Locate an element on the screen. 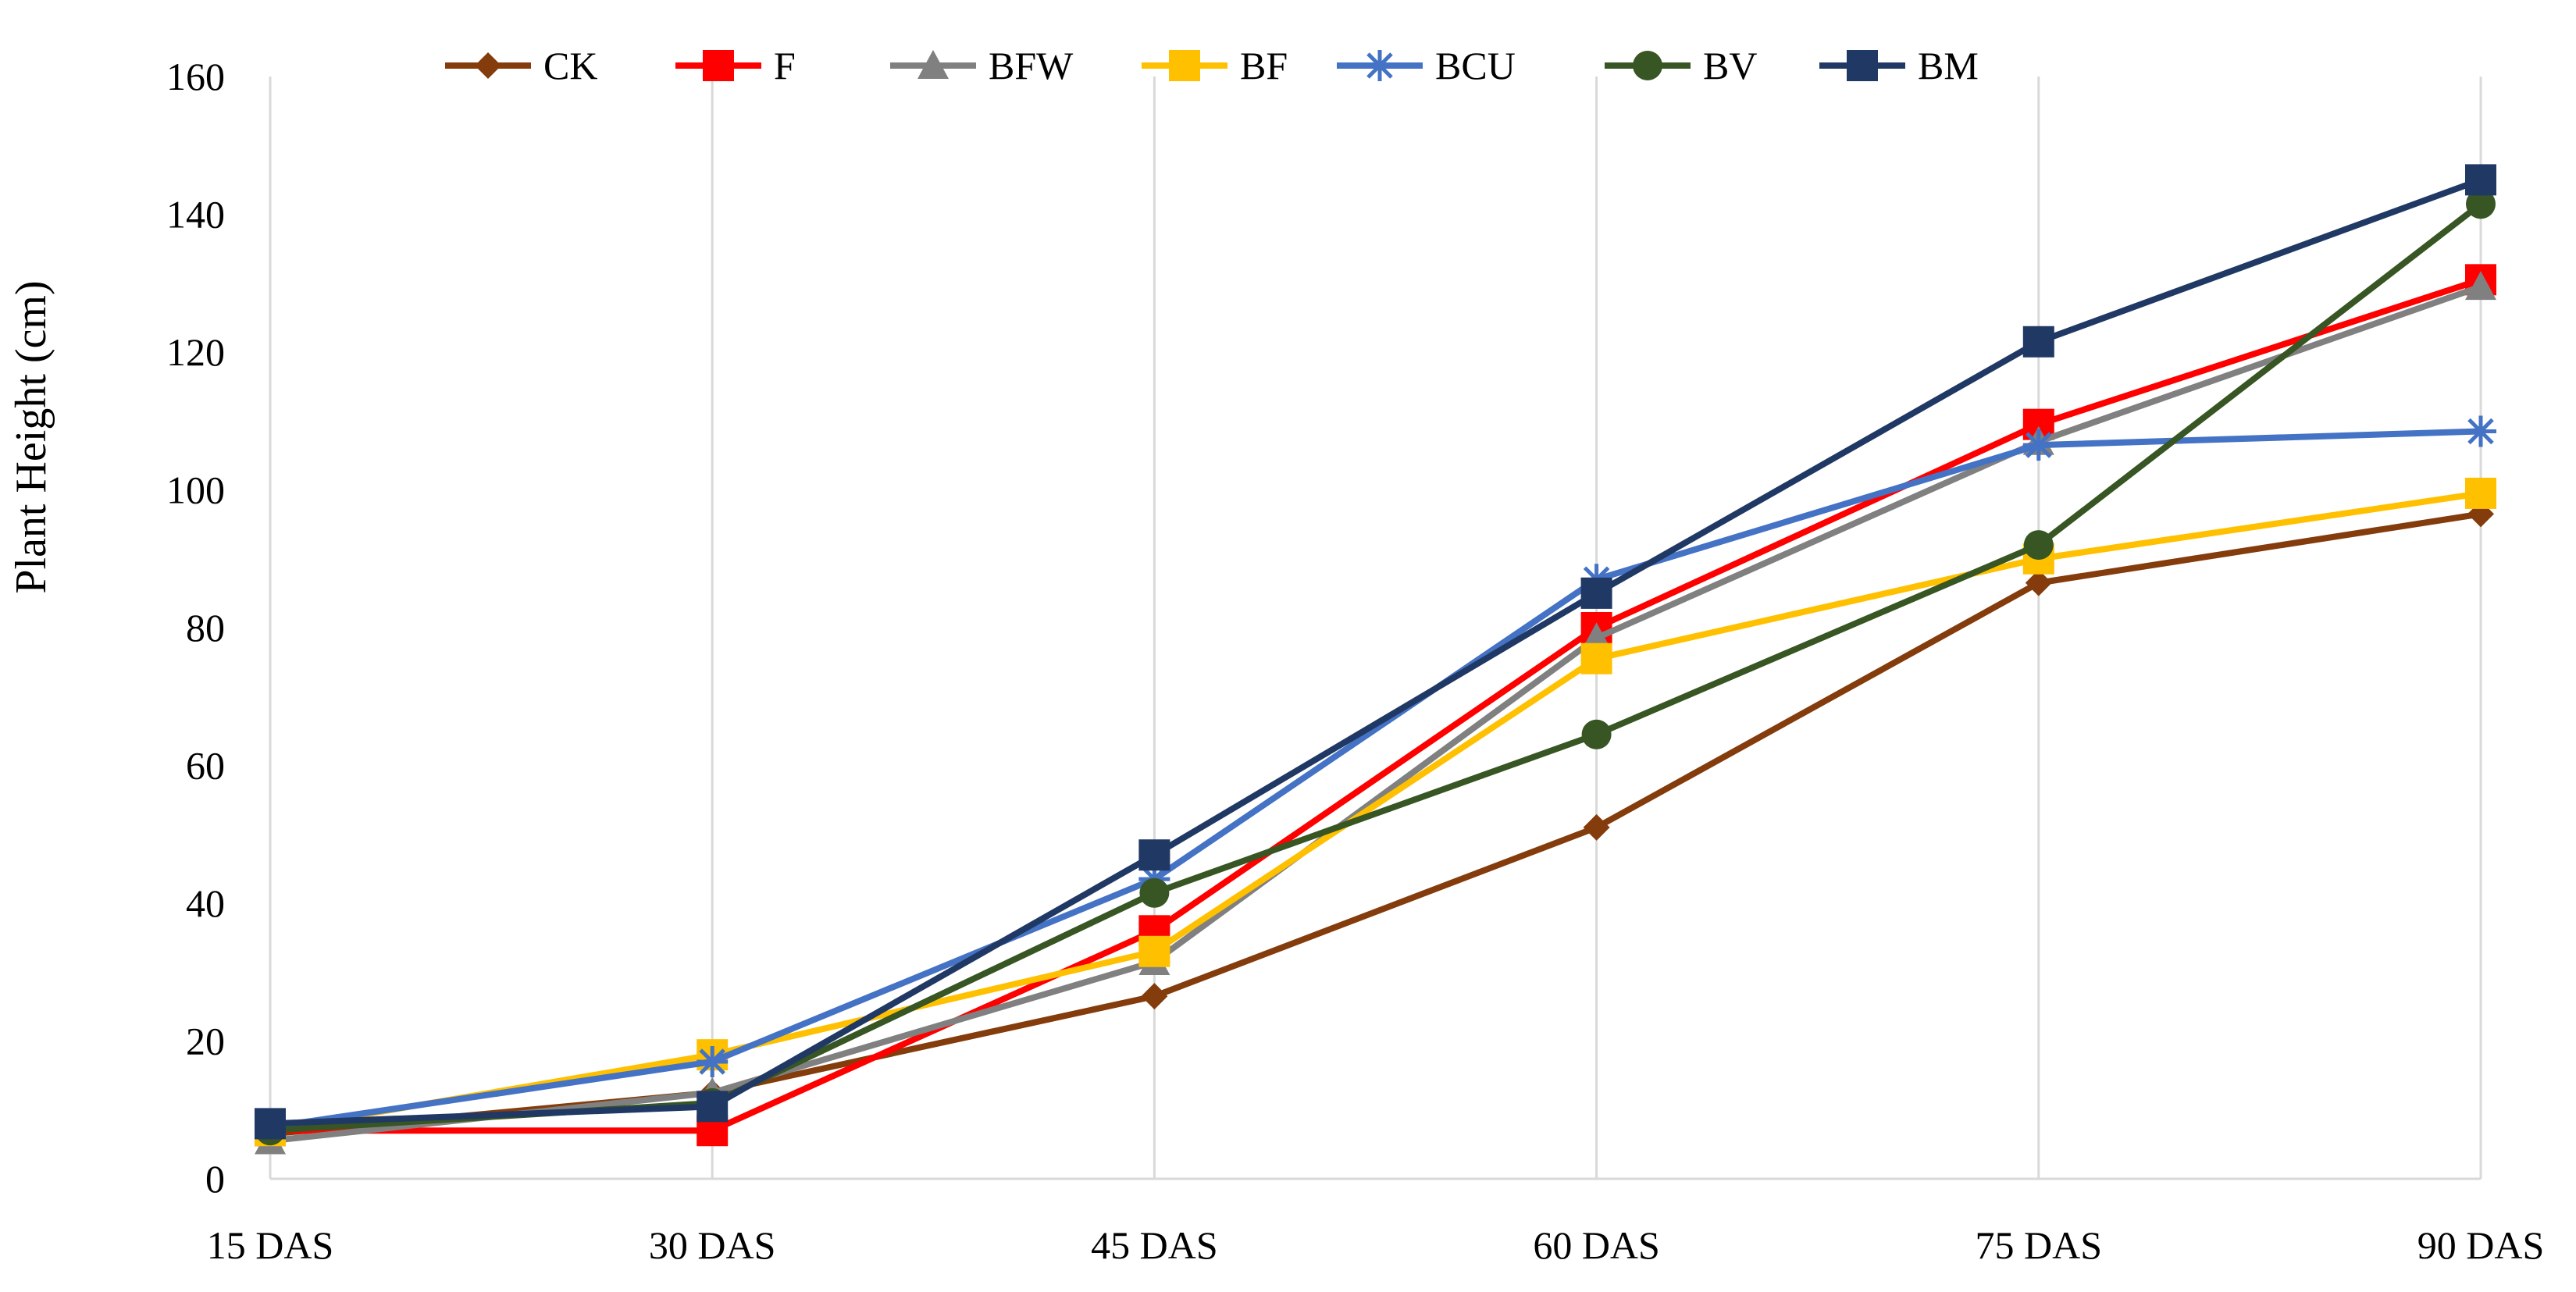 The width and height of the screenshot is (2576, 1292). legend-label: BF is located at coordinates (1264, 65).